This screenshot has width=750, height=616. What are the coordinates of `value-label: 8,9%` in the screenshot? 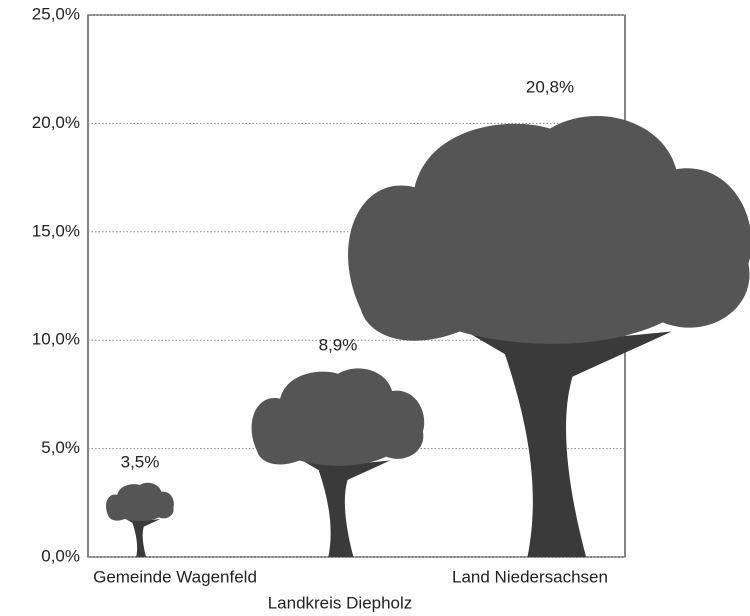 It's located at (338, 345).